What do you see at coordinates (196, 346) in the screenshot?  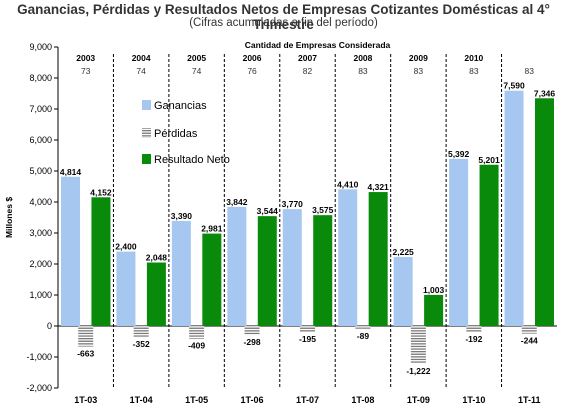 I see `label-perdidas: -409` at bounding box center [196, 346].